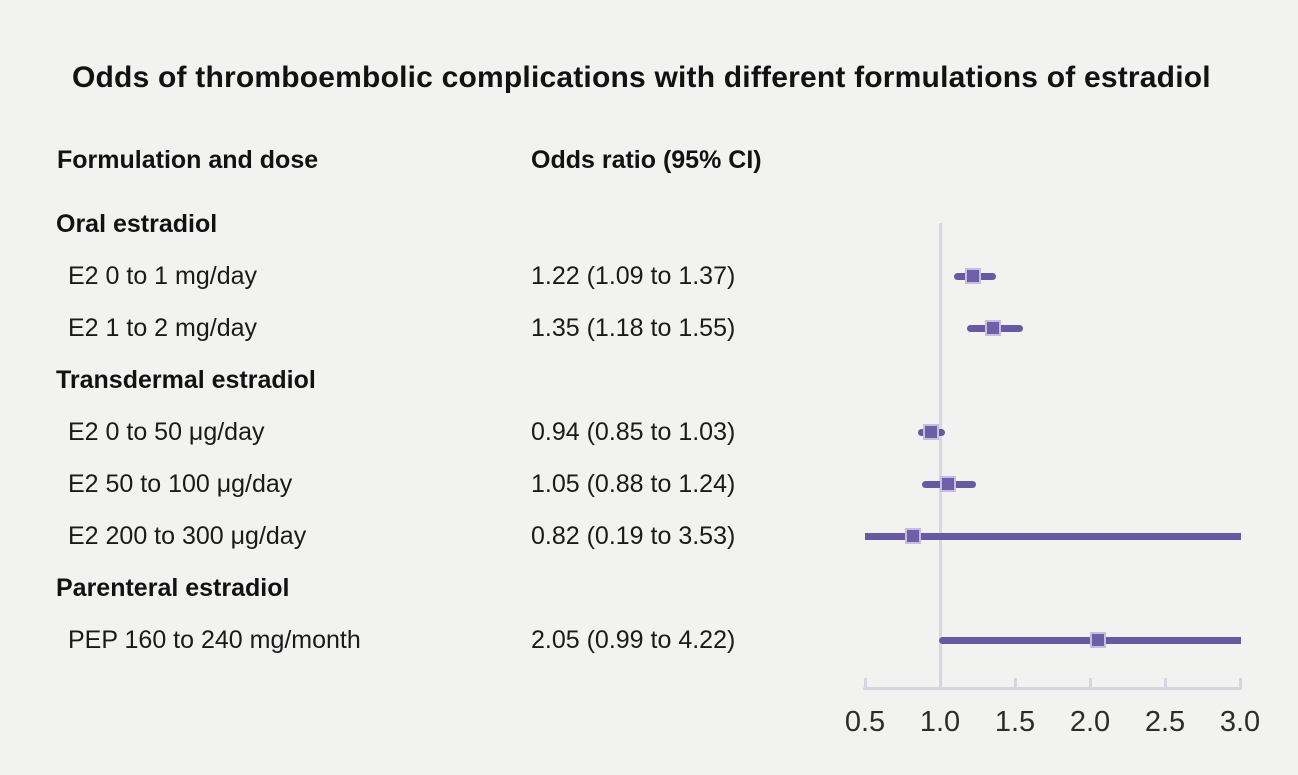  I want to click on row-label-item: E2 200 to 300 μg/day, so click(187, 536).